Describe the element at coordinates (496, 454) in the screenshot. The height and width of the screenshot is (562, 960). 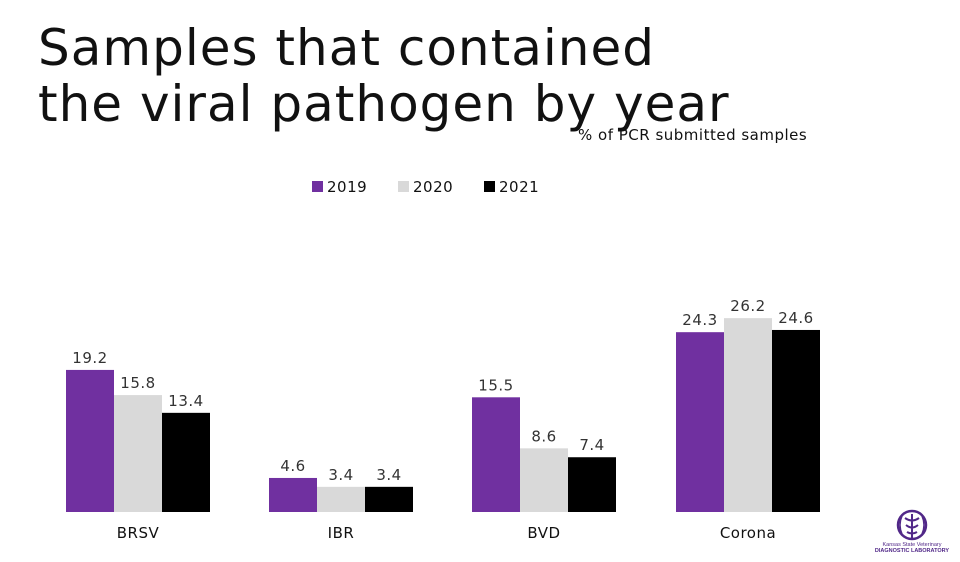
I see `bar-bvd-2019` at that location.